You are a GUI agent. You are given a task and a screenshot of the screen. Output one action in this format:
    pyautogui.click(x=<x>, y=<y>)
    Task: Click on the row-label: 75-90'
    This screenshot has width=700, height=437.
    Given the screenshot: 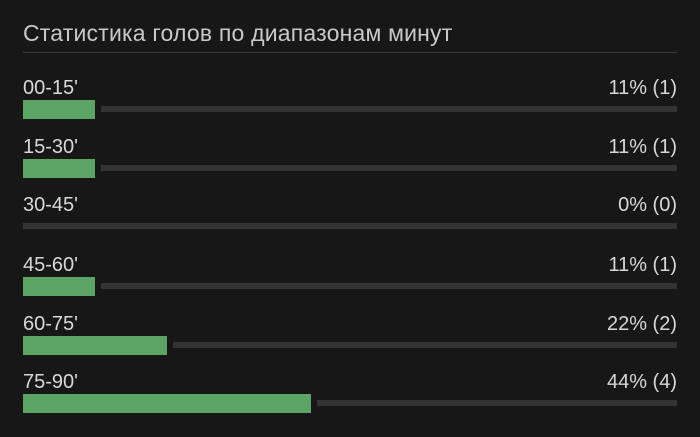 What is the action you would take?
    pyautogui.click(x=50, y=382)
    